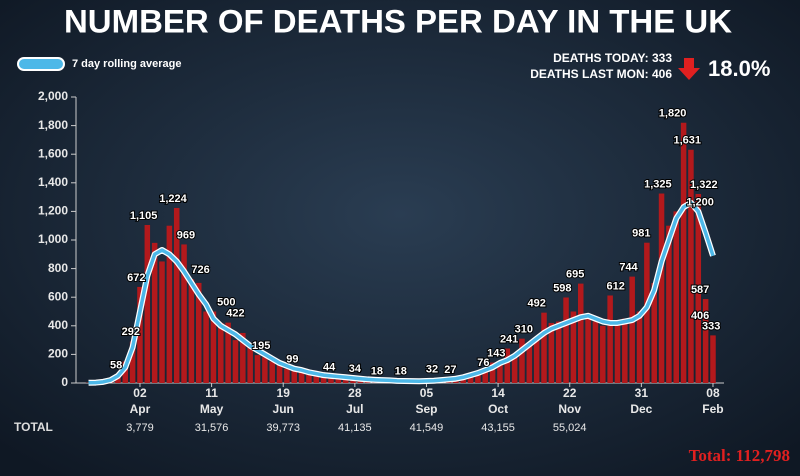  I want to click on data-label: 672, so click(136, 278).